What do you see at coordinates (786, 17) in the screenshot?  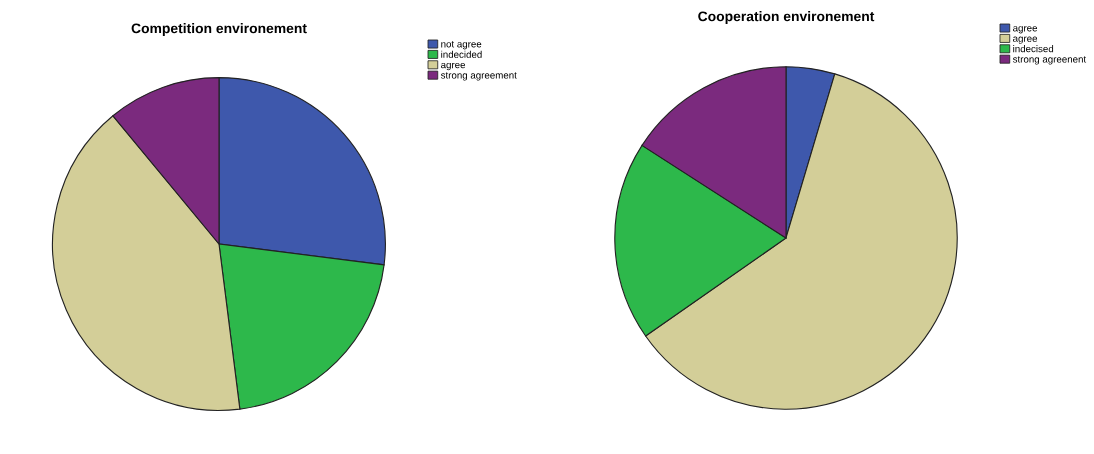 I see `chart-title: Cooperation environement` at bounding box center [786, 17].